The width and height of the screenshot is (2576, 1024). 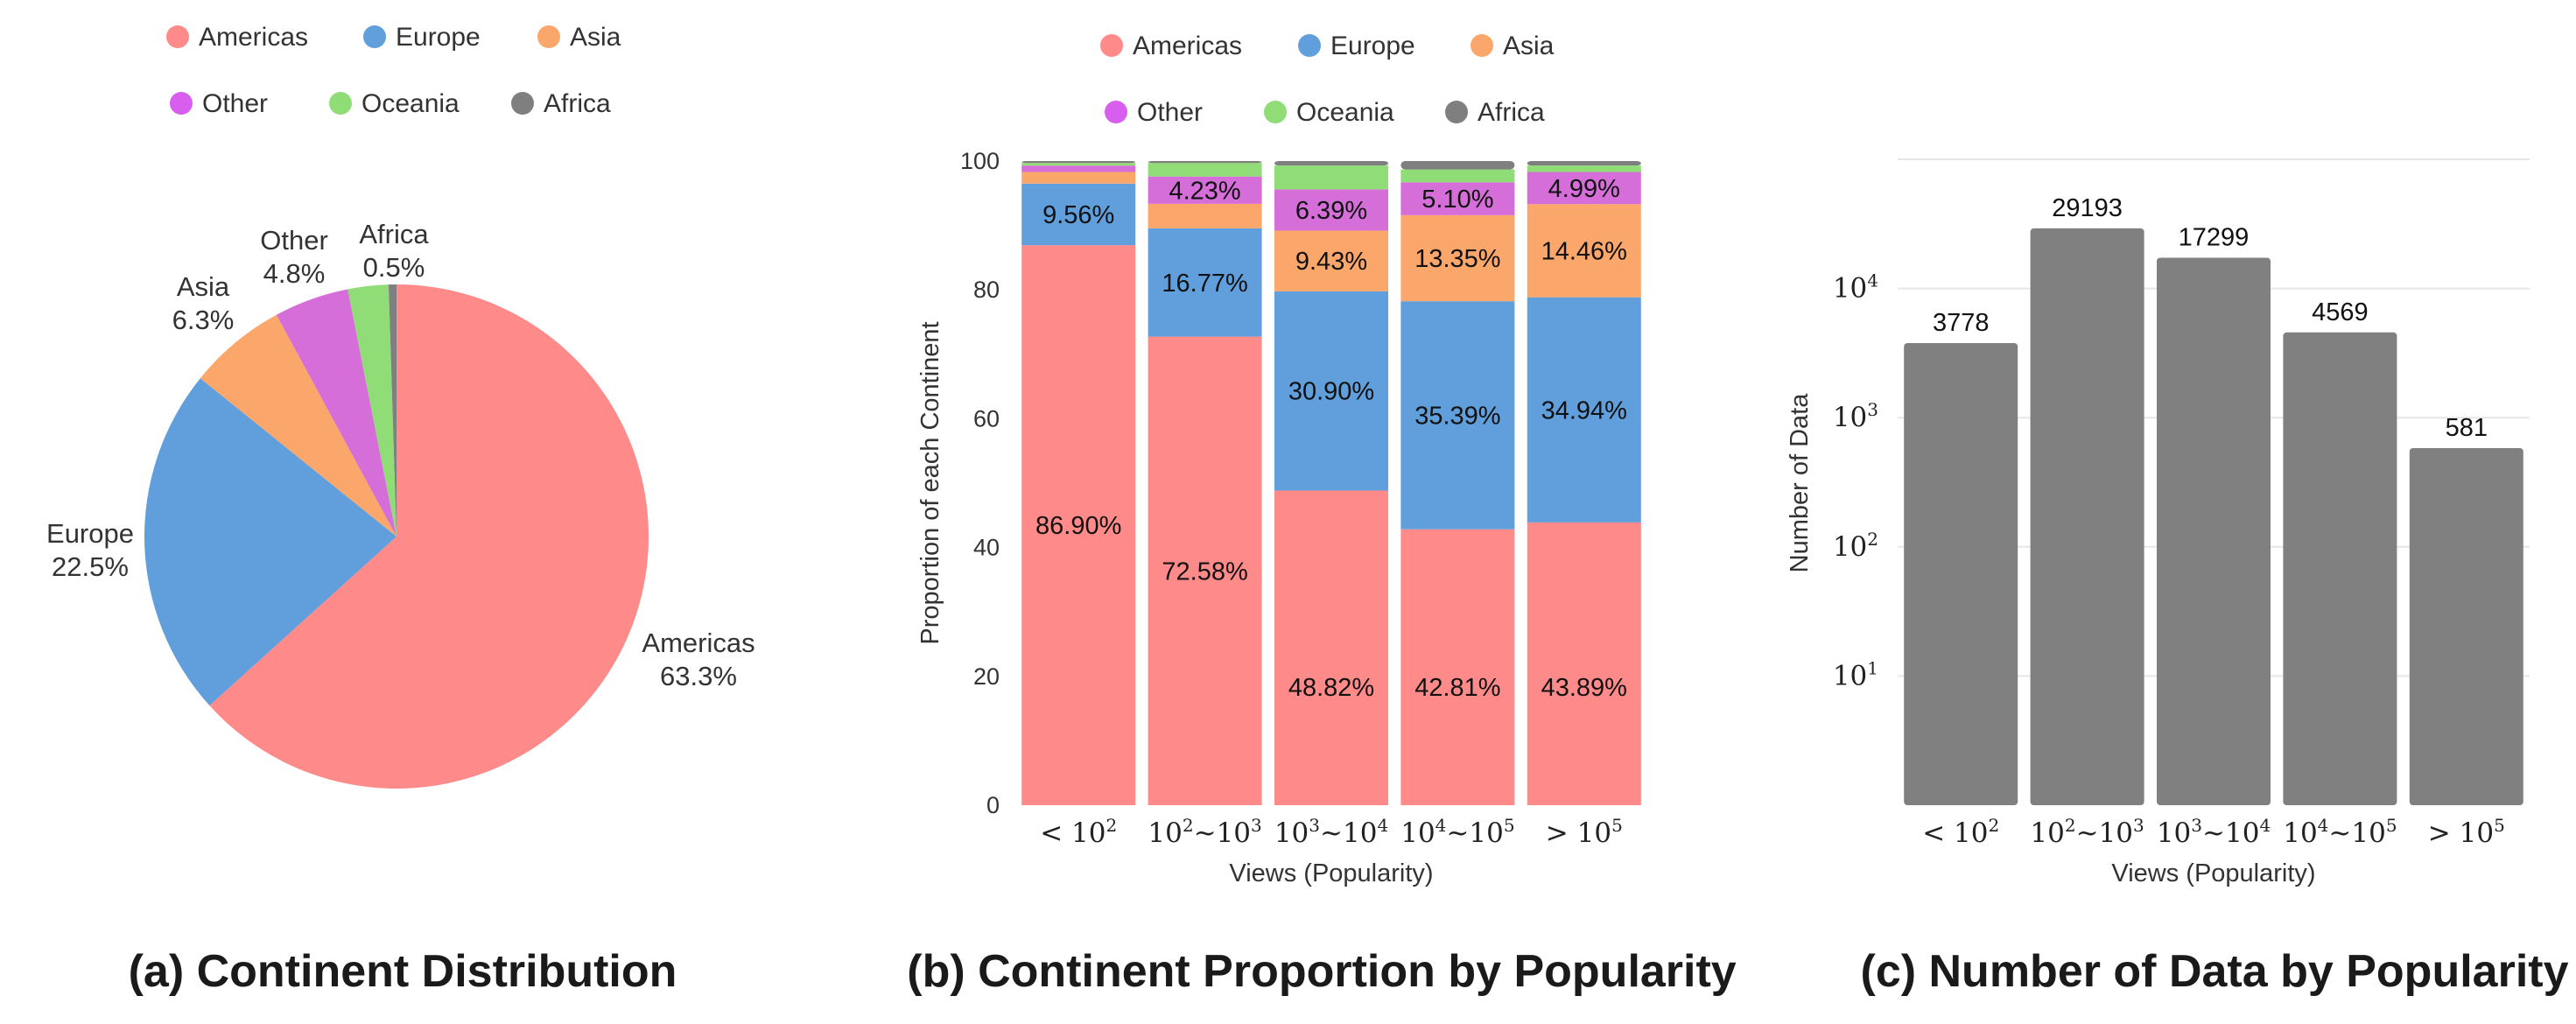 I want to click on segment-label-americas: 42.81%, so click(x=1457, y=688).